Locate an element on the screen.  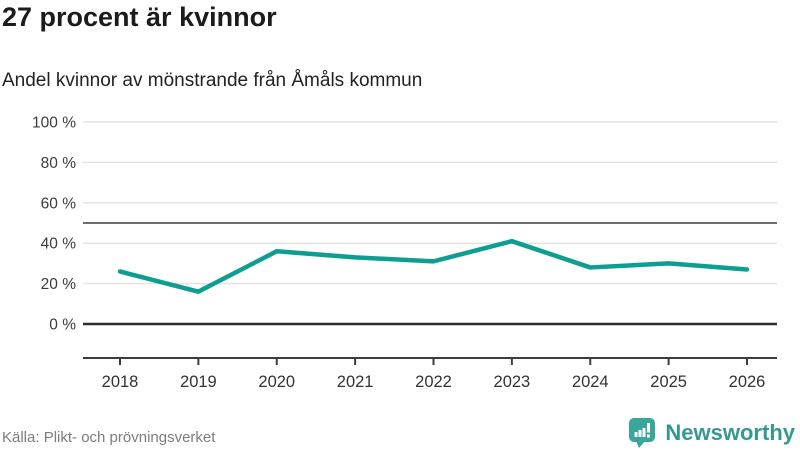
x-tick-label: 2021 is located at coordinates (355, 382).